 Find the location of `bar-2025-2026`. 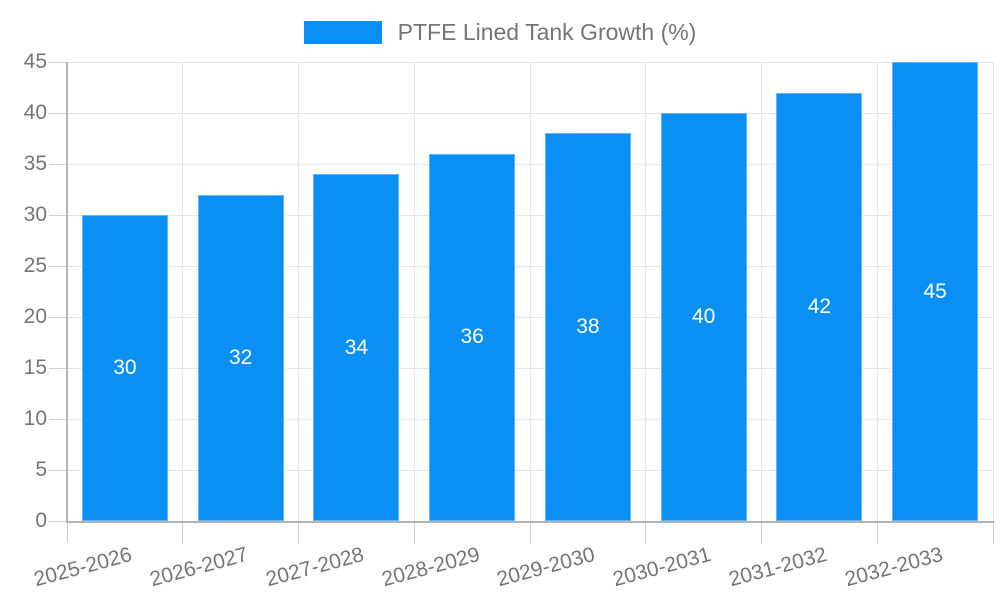

bar-2025-2026 is located at coordinates (124, 368).